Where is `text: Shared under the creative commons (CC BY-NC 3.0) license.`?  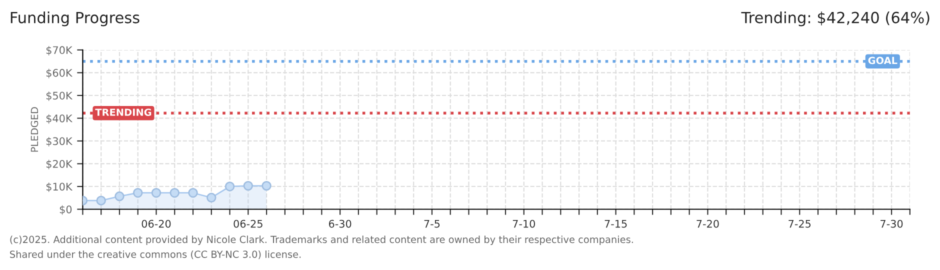
text: Shared under the creative commons (CC BY-NC 3.0) license. is located at coordinates (155, 255).